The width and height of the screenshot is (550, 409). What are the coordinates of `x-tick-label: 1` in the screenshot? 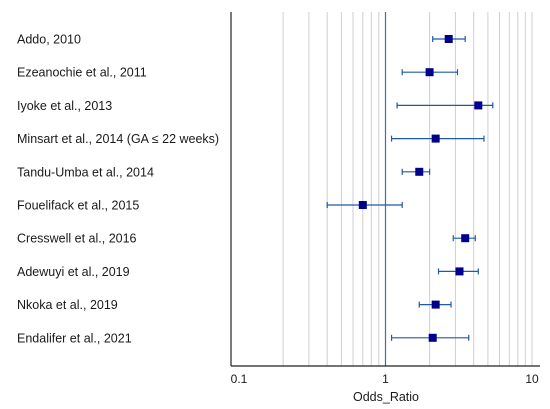 It's located at (385, 379).